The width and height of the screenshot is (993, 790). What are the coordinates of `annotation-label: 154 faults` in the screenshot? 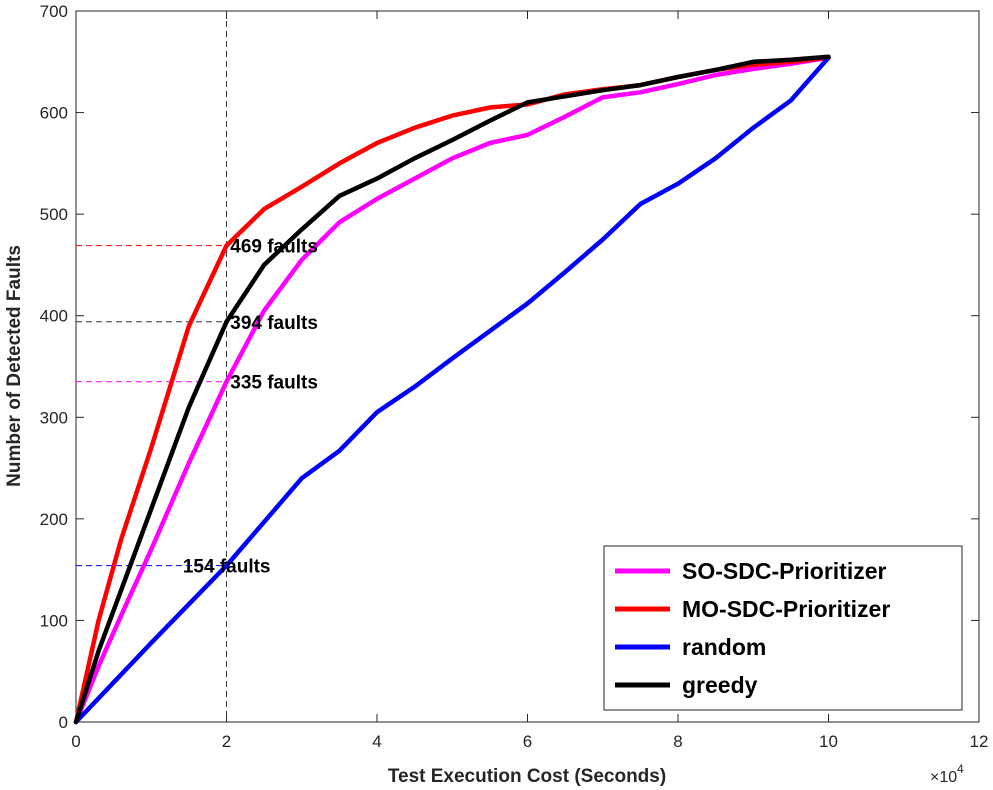 It's located at (227, 567).